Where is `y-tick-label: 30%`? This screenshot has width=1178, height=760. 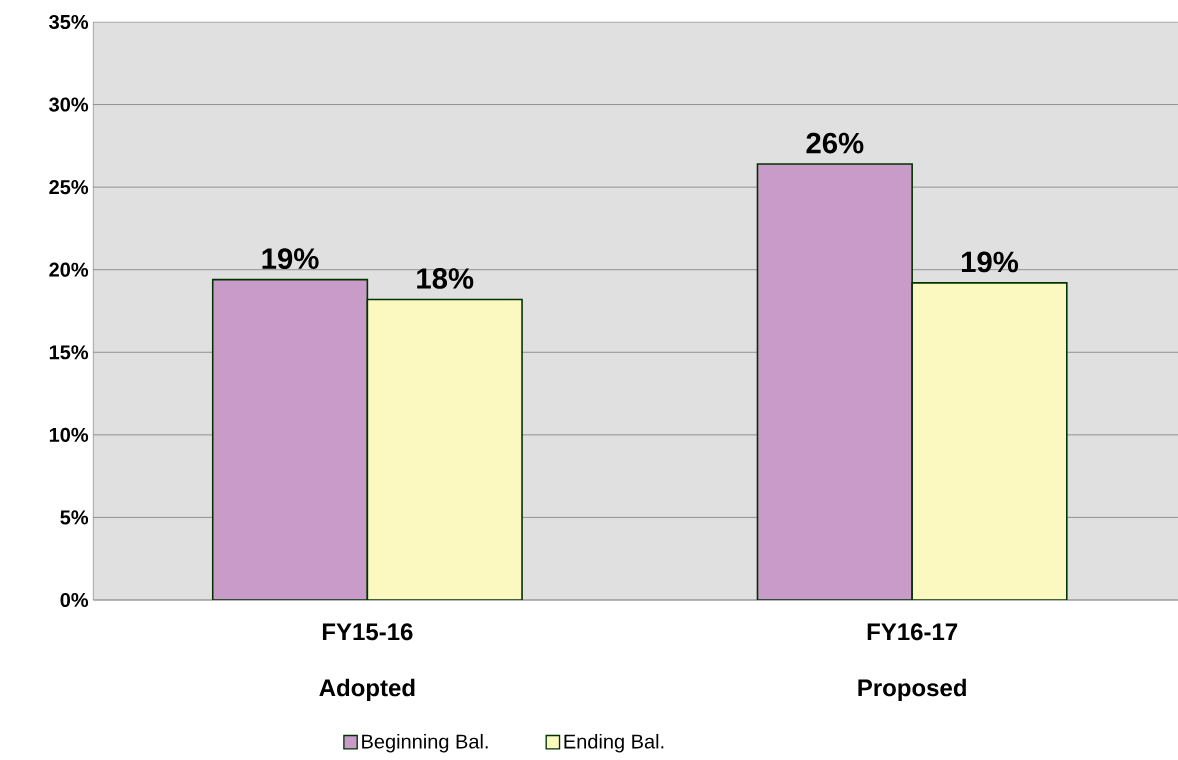 y-tick-label: 30% is located at coordinates (69, 104).